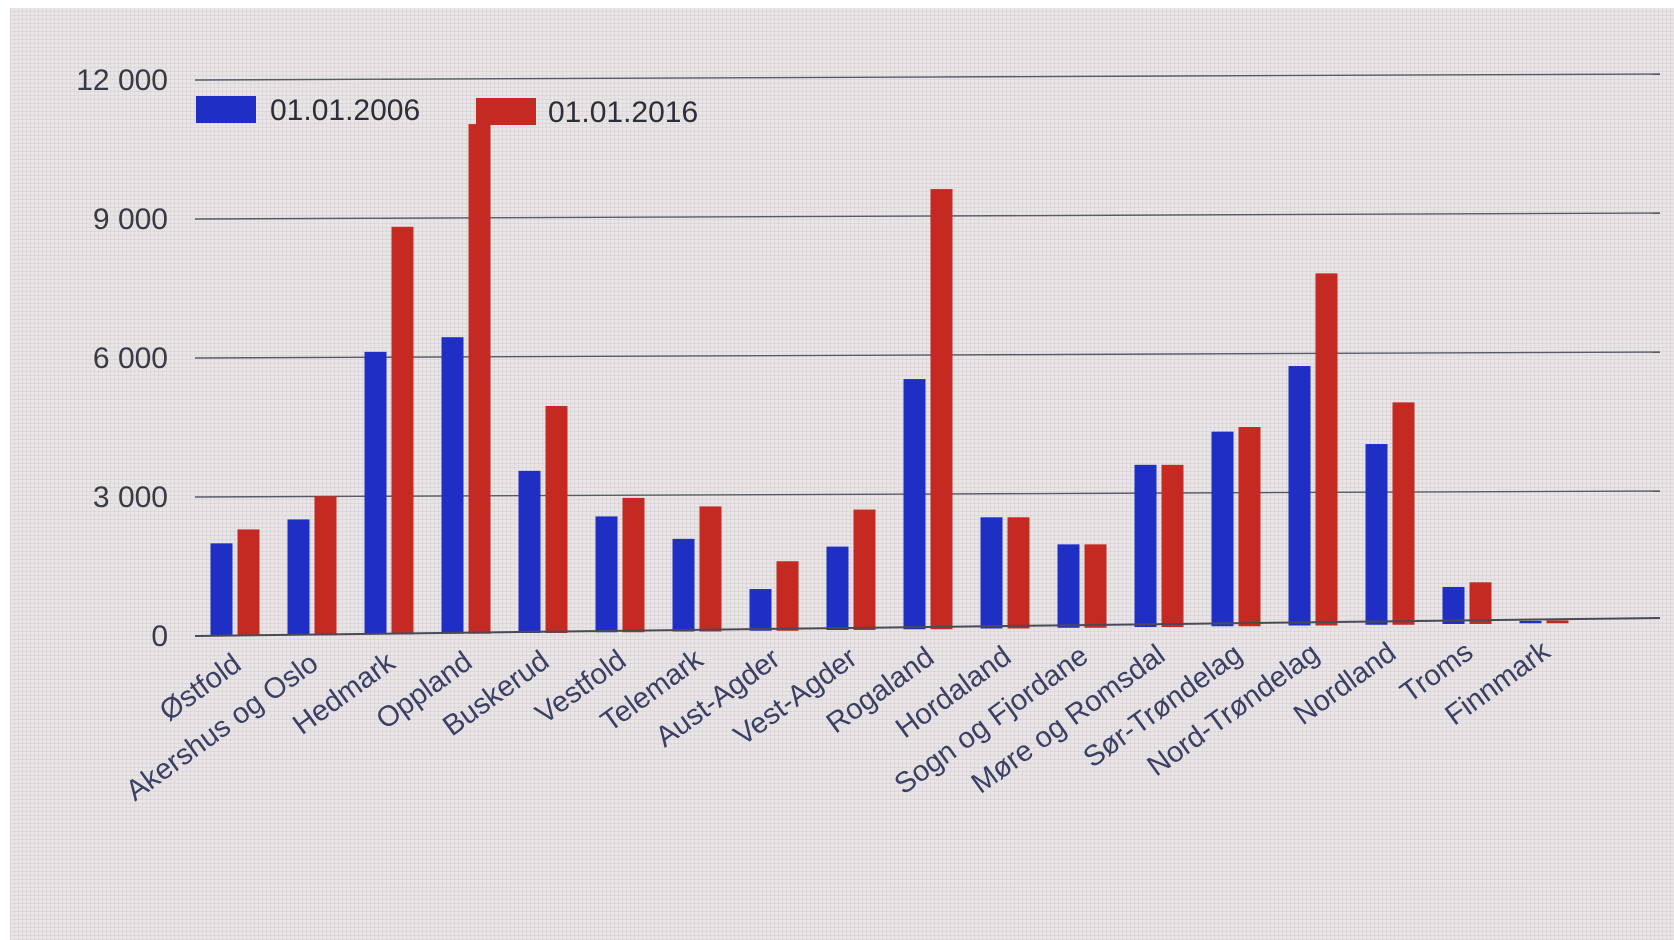  I want to click on legend: 01.01.2006 01.01.2016, so click(447, 111).